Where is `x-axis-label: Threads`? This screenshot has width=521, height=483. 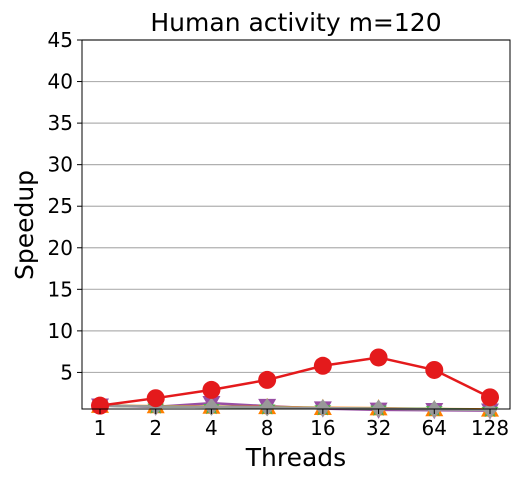
x-axis-label: Threads is located at coordinates (295, 457).